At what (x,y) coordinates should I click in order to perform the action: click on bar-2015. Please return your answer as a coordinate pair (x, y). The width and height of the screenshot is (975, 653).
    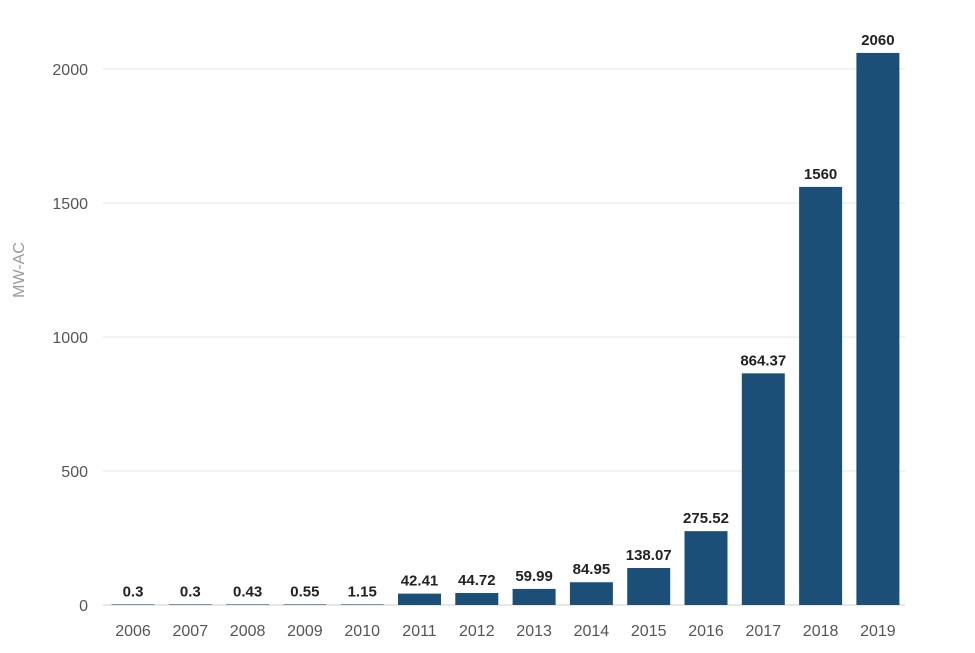
    Looking at the image, I should click on (649, 586).